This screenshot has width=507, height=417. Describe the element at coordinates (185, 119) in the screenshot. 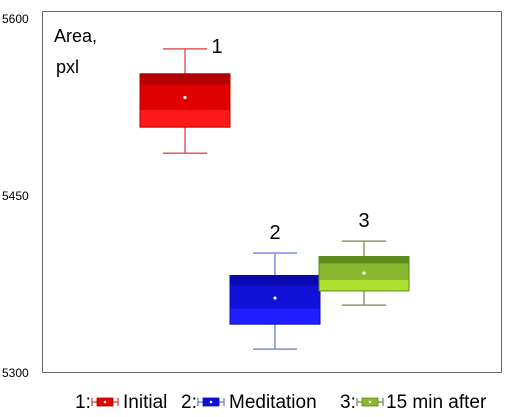

I see `box-1-band-bottom` at that location.